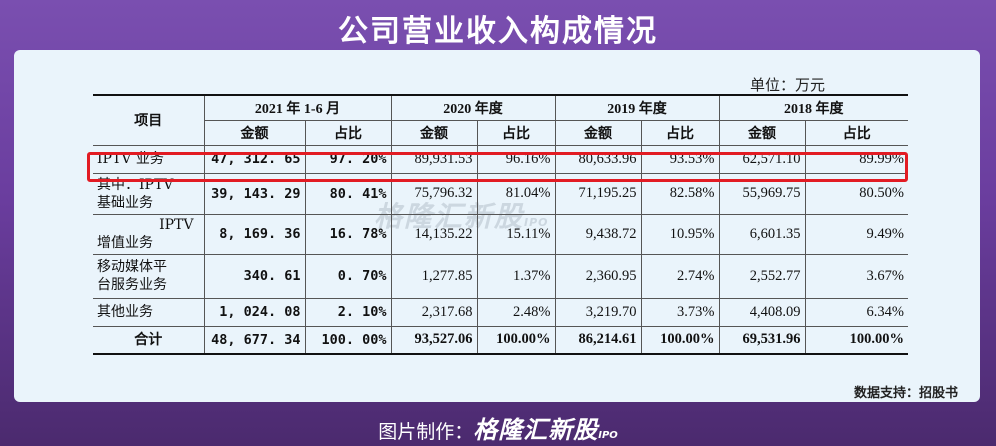 The width and height of the screenshot is (996, 446). Describe the element at coordinates (149, 276) in the screenshot. I see `row-label: 移动媒体平 台服务业务` at that location.